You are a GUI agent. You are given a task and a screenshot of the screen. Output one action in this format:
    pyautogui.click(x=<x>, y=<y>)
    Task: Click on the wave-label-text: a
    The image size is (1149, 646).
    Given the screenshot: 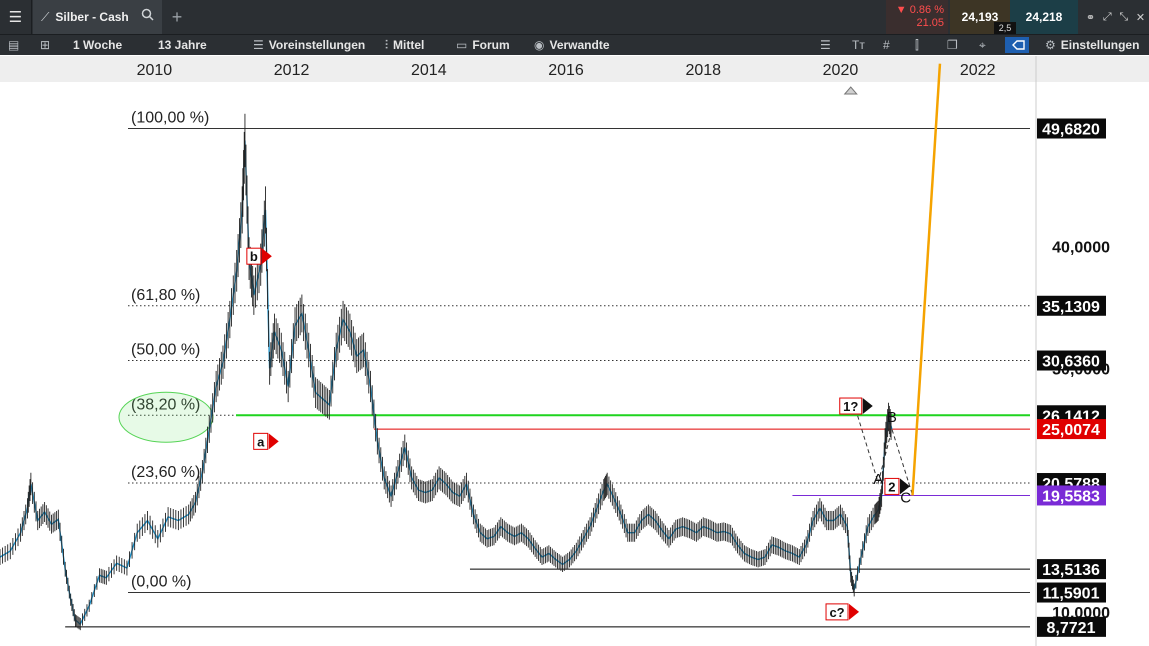 What is the action you would take?
    pyautogui.click(x=261, y=441)
    